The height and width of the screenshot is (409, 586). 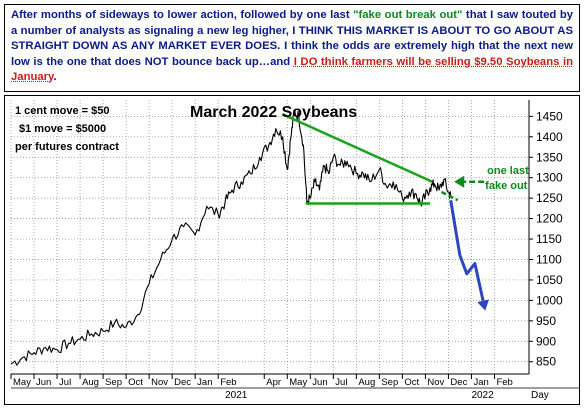 I want to click on y-tick-label: 900, so click(x=546, y=341).